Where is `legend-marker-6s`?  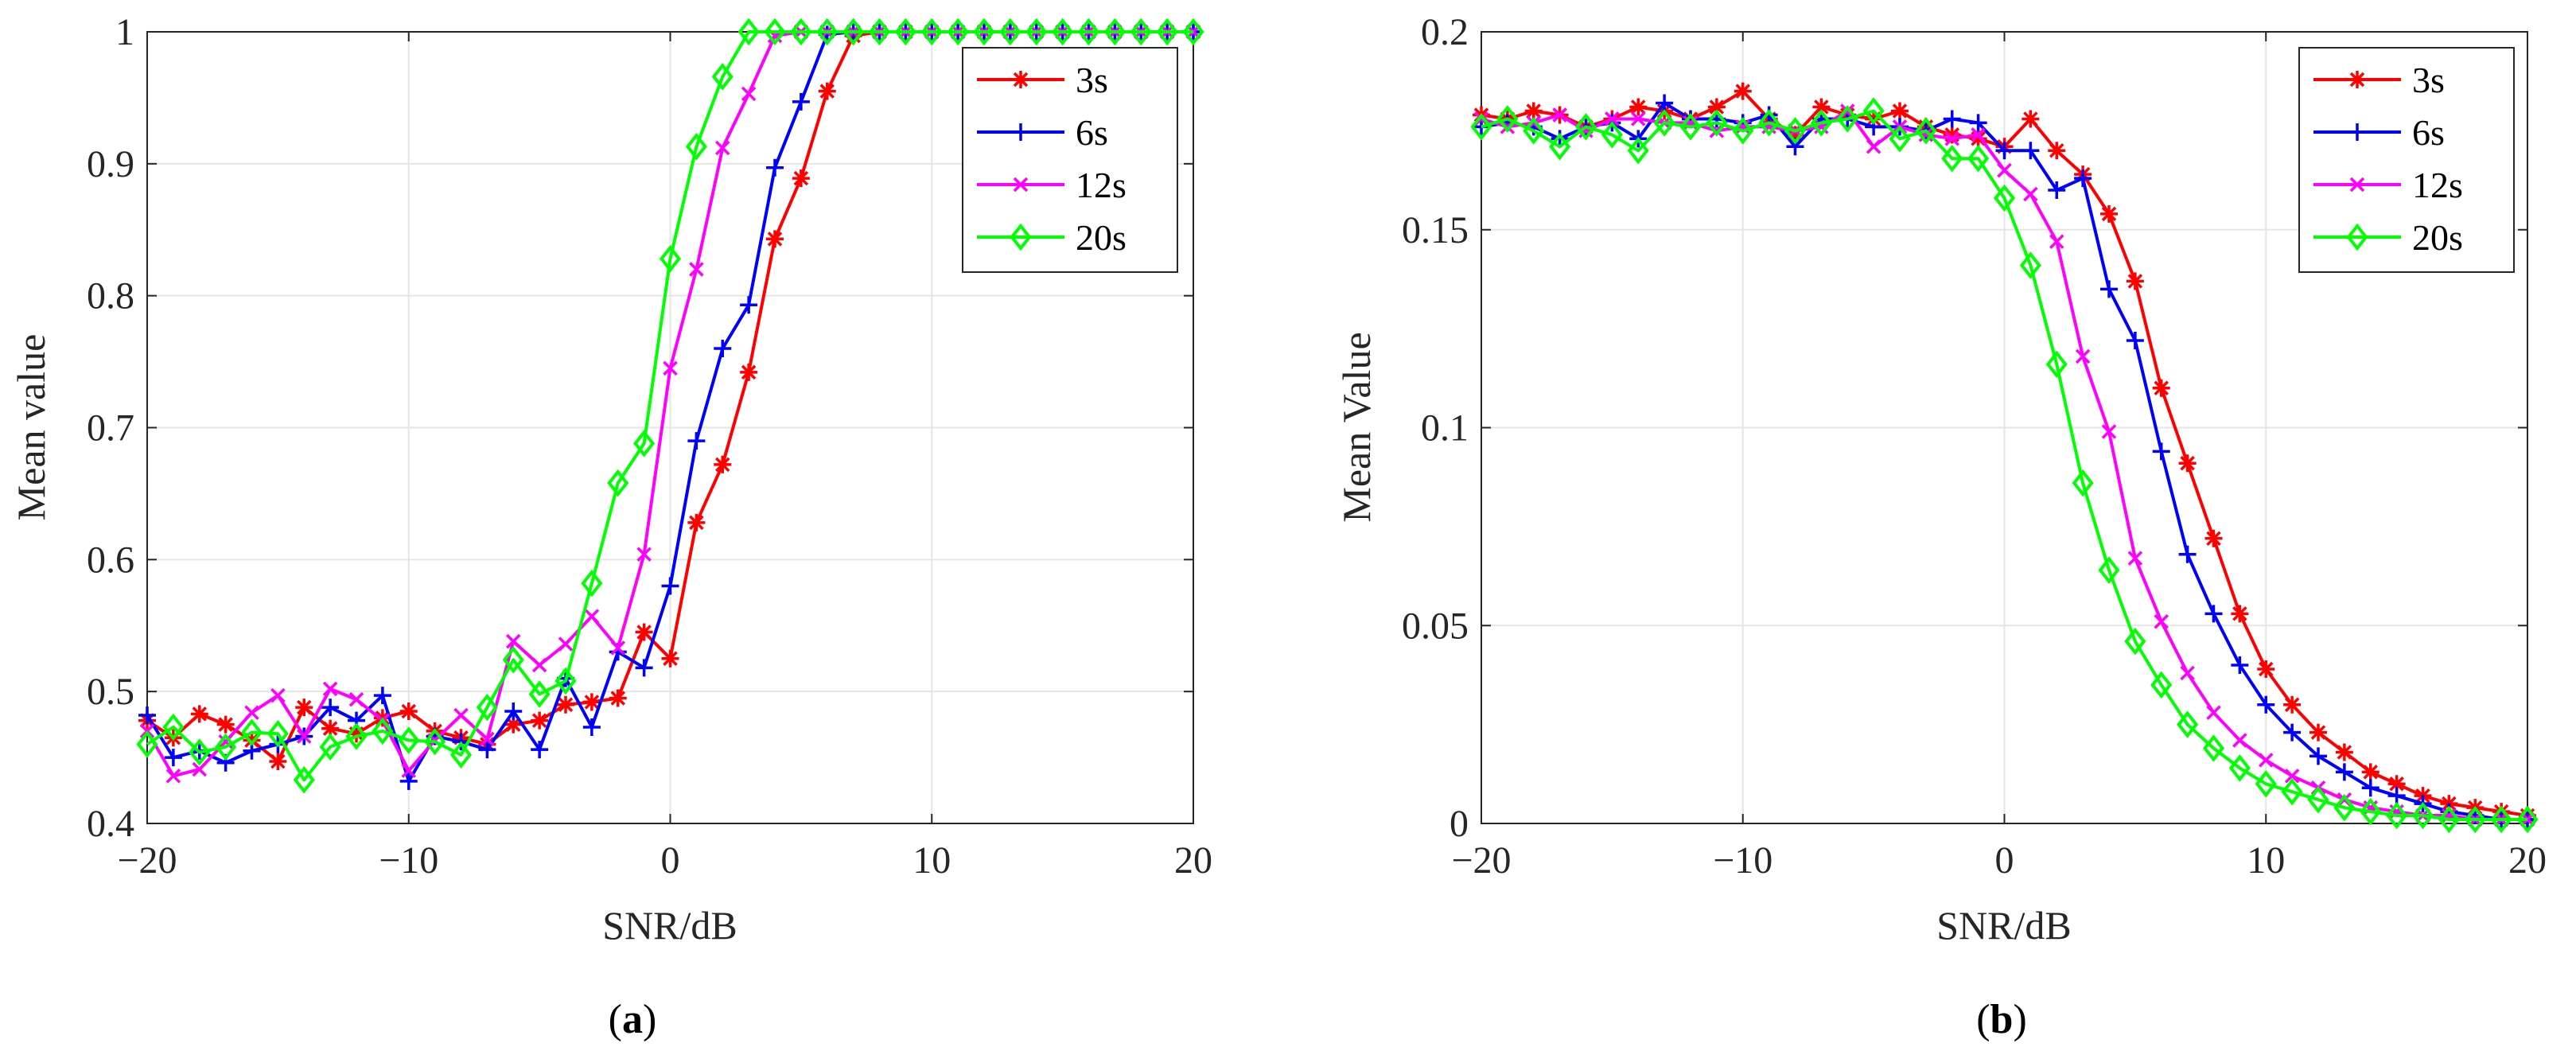 legend-marker-6s is located at coordinates (2357, 132).